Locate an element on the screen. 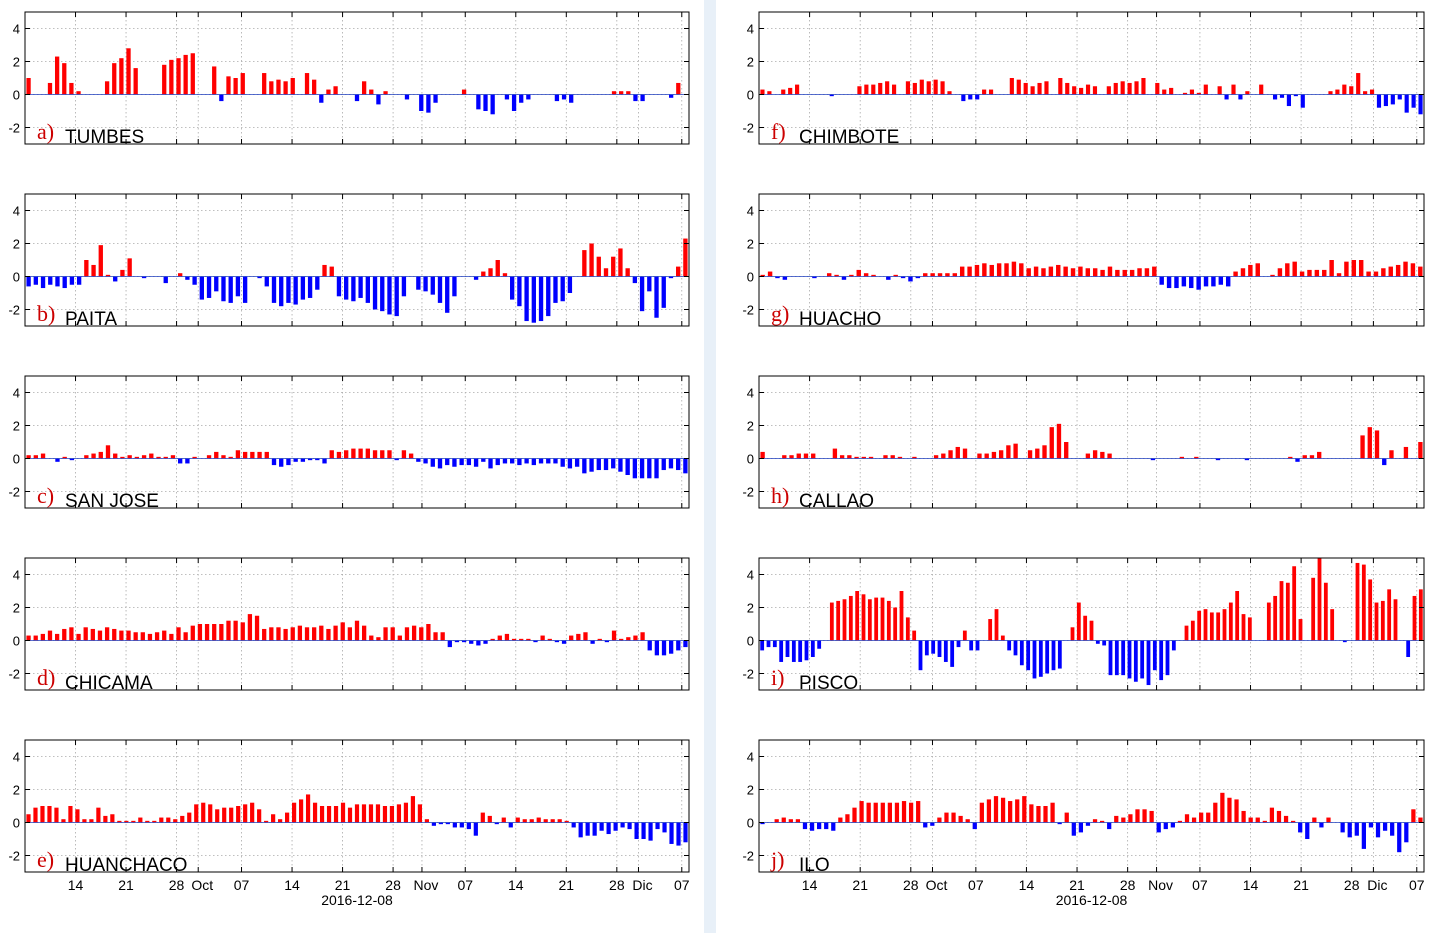  y-tick-label: 2 is located at coordinates (750, 244).